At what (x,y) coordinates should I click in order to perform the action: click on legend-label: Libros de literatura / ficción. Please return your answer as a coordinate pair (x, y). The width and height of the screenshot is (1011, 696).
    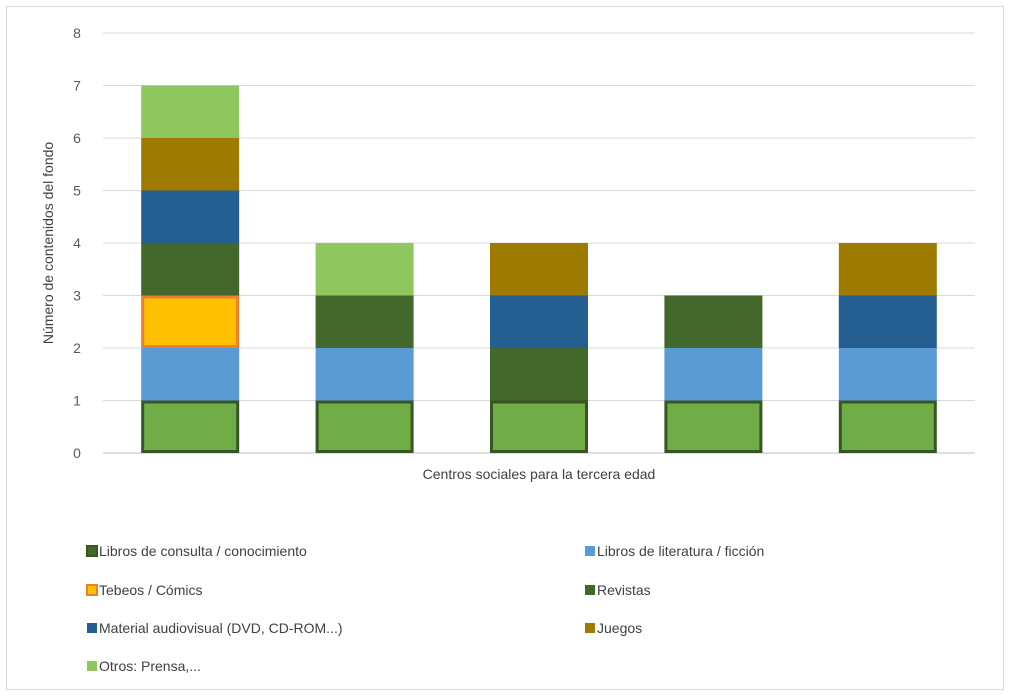
    Looking at the image, I should click on (680, 551).